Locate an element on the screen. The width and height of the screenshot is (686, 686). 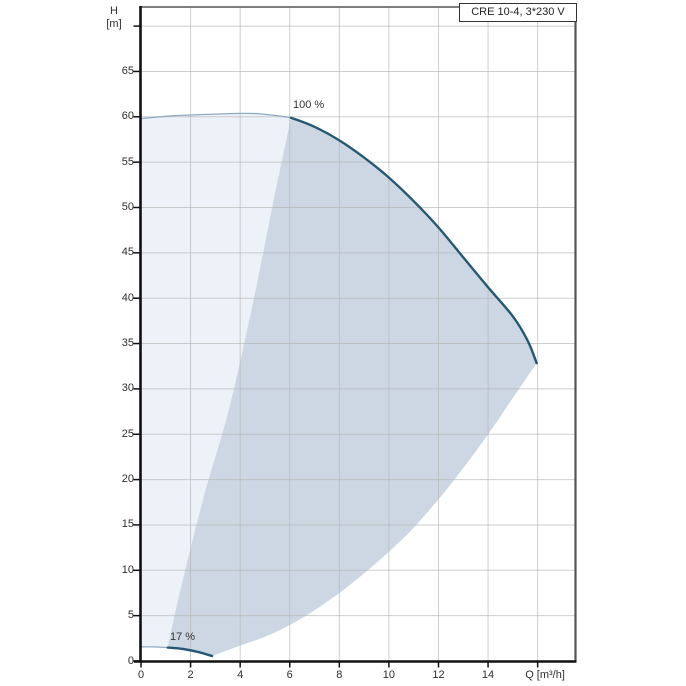
y-tick-label: 55 is located at coordinates (127, 161).